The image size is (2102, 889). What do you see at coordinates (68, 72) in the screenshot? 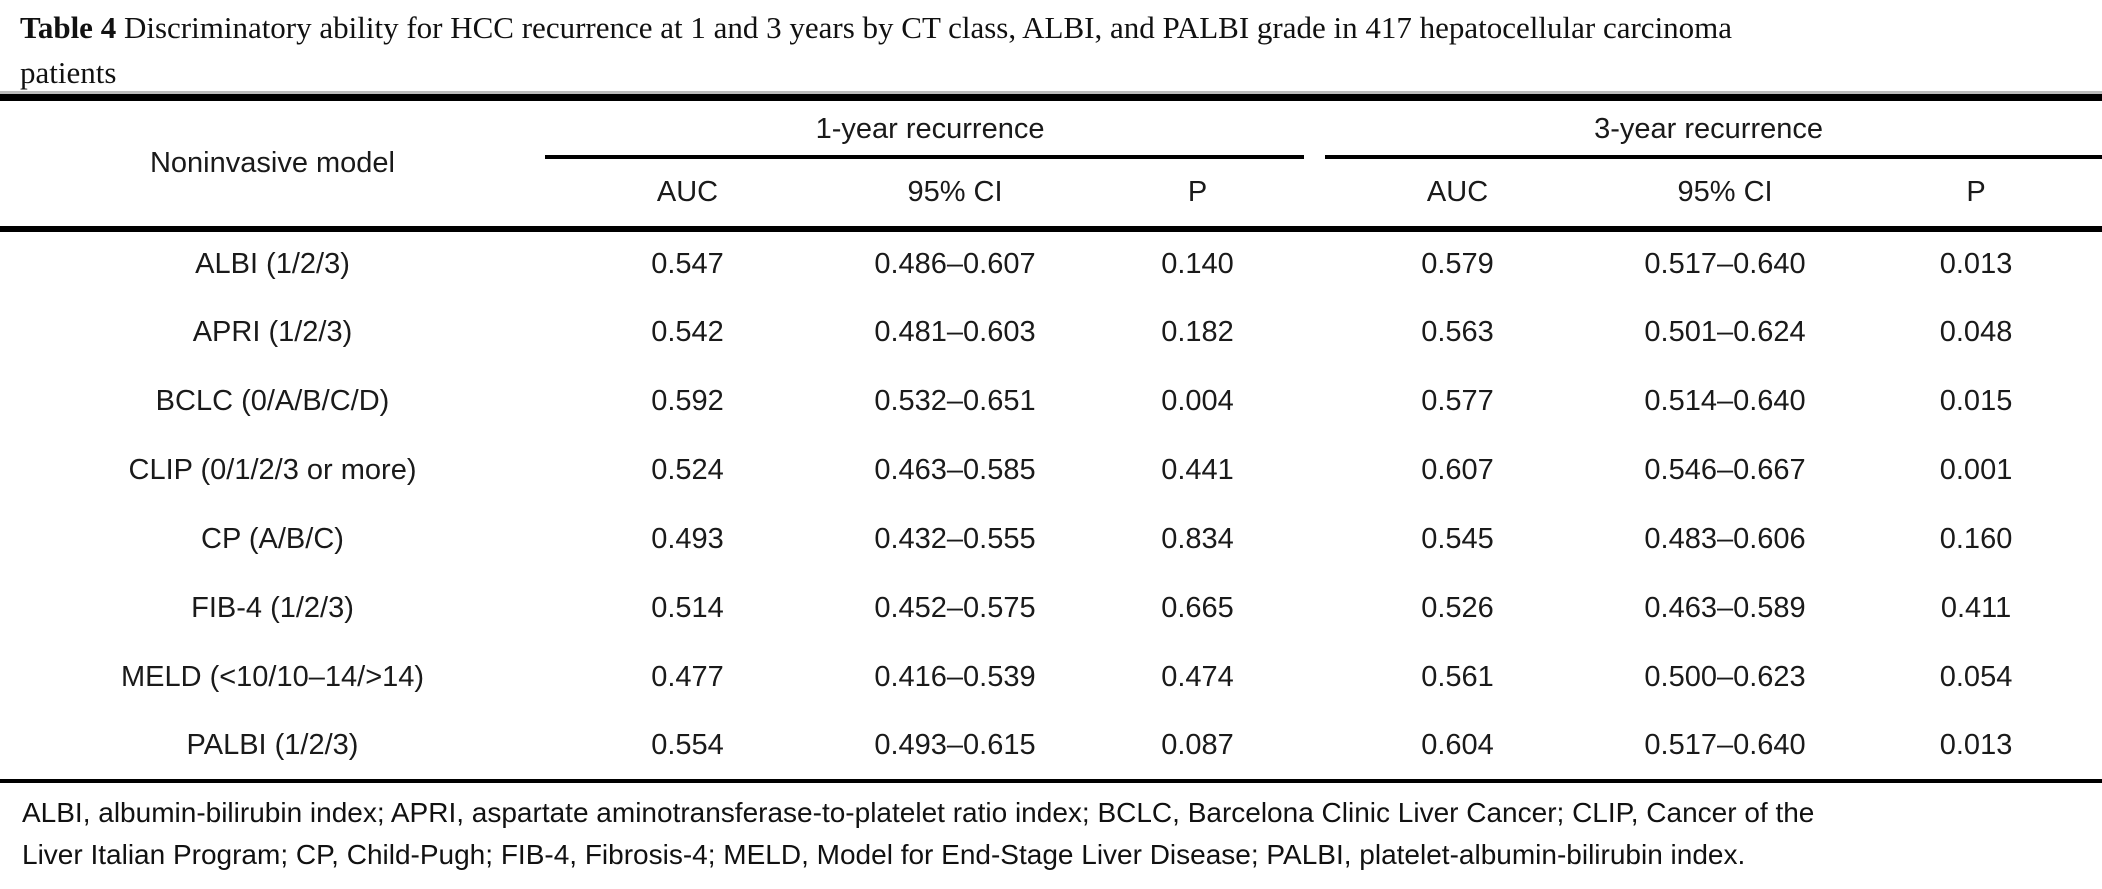
I see `caption-line-2: patients` at bounding box center [68, 72].